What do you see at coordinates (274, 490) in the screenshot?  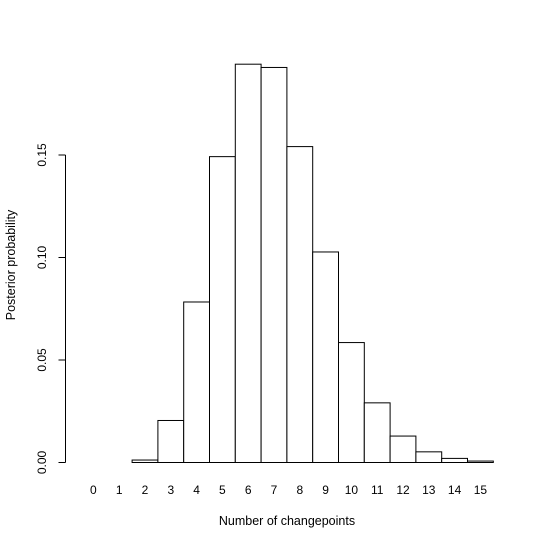 I see `x-tick-label-7: 7` at bounding box center [274, 490].